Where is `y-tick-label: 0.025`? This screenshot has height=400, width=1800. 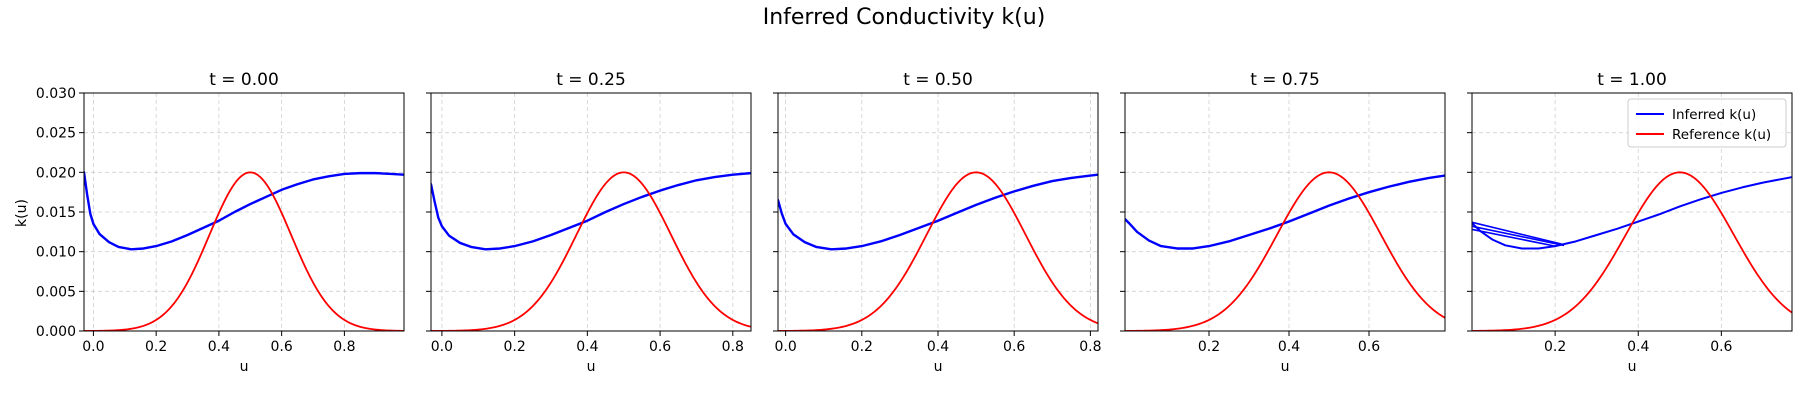
y-tick-label: 0.025 is located at coordinates (56, 134).